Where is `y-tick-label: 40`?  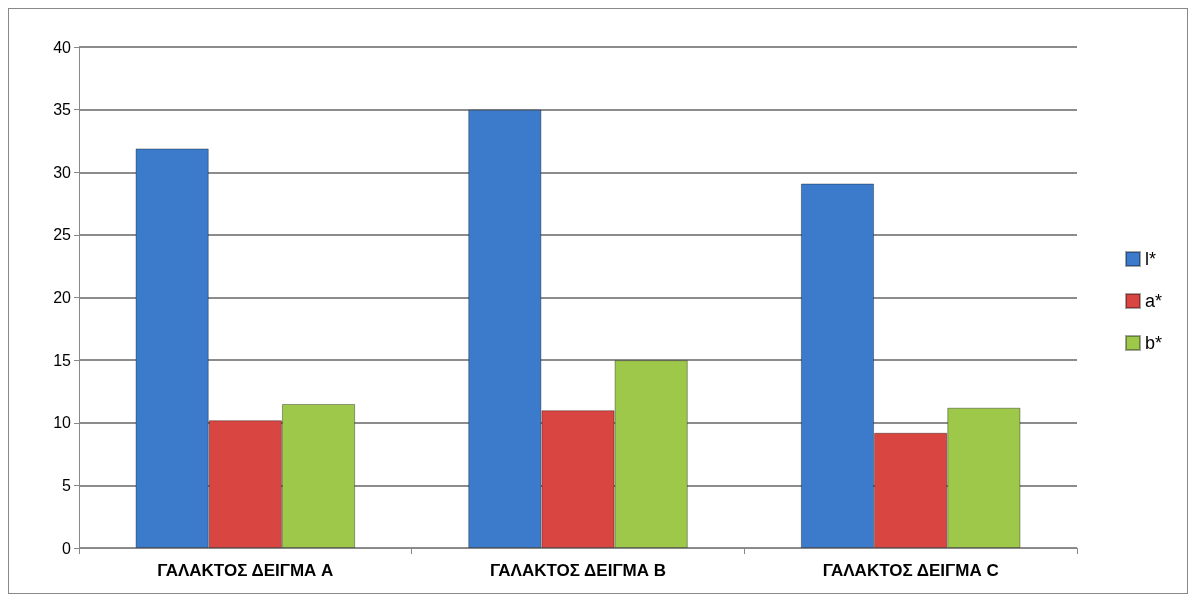 y-tick-label: 40 is located at coordinates (62, 47).